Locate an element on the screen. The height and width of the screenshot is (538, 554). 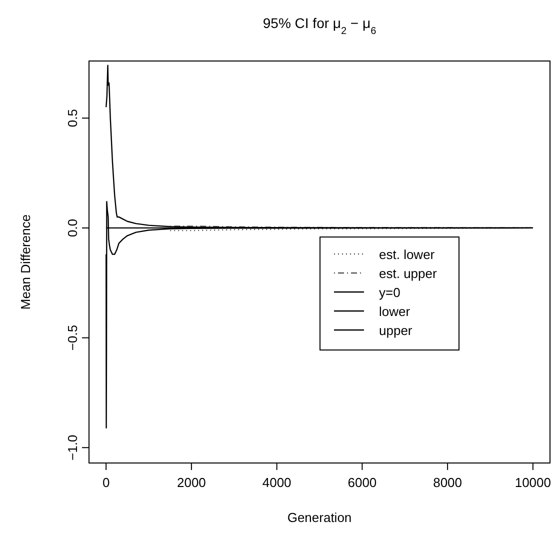
legend-label: upper is located at coordinates (396, 330).